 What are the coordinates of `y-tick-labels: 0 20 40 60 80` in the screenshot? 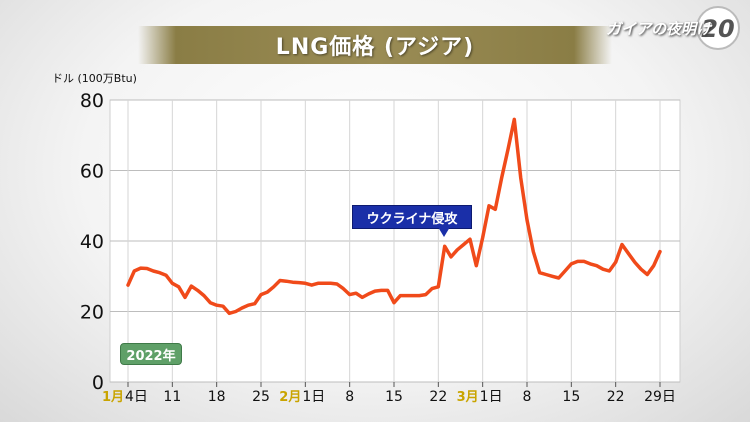 It's located at (92, 242).